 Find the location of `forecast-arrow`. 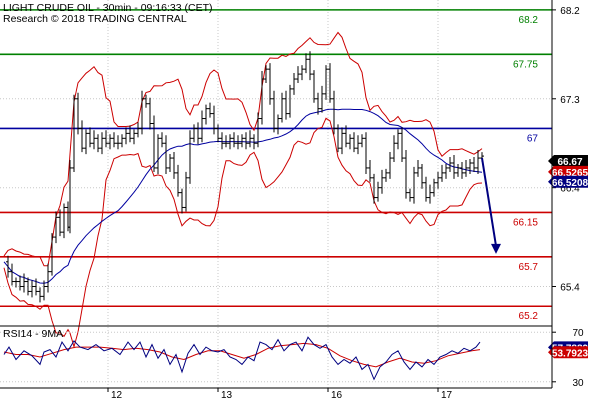

forecast-arrow is located at coordinates (491, 205).